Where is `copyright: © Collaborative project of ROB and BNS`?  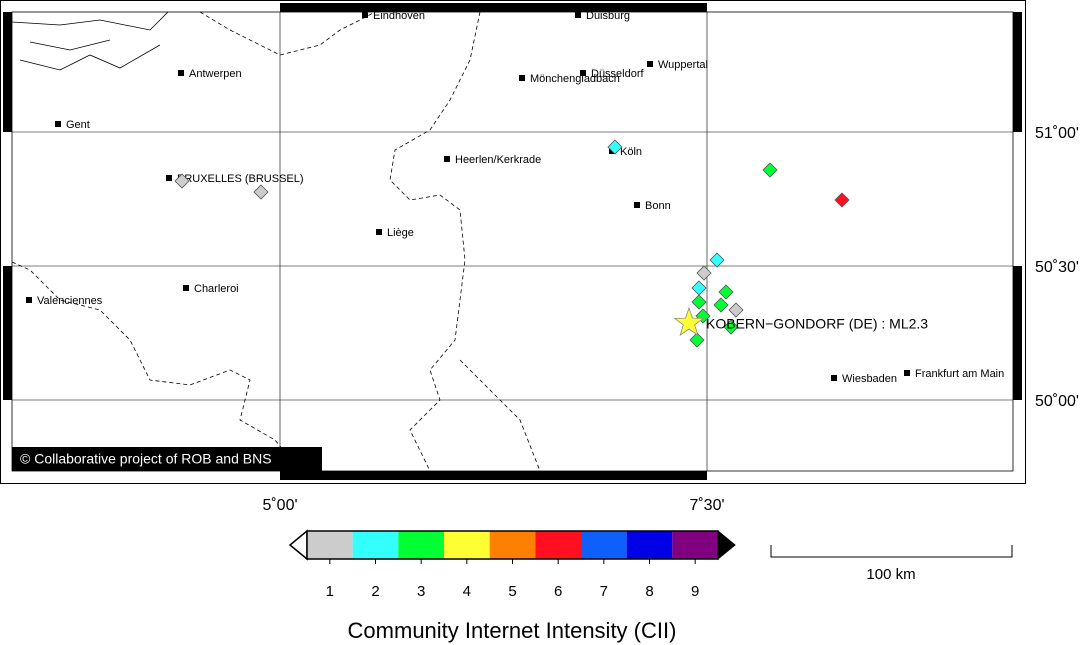 copyright: © Collaborative project of ROB and BNS is located at coordinates (146, 459).